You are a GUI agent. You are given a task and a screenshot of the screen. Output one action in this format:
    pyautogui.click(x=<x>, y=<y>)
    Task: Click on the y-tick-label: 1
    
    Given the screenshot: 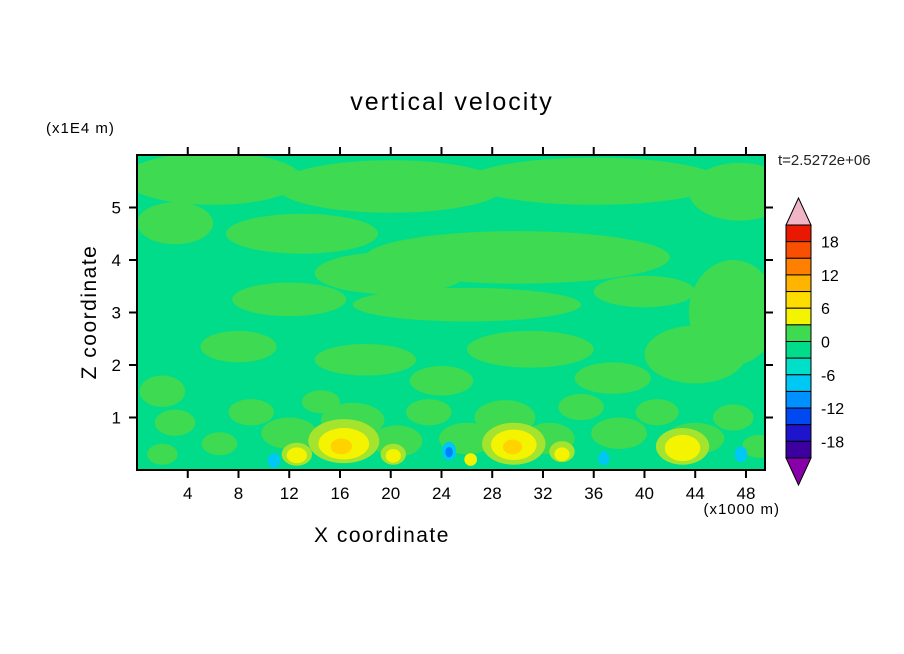 What is the action you would take?
    pyautogui.click(x=116, y=418)
    